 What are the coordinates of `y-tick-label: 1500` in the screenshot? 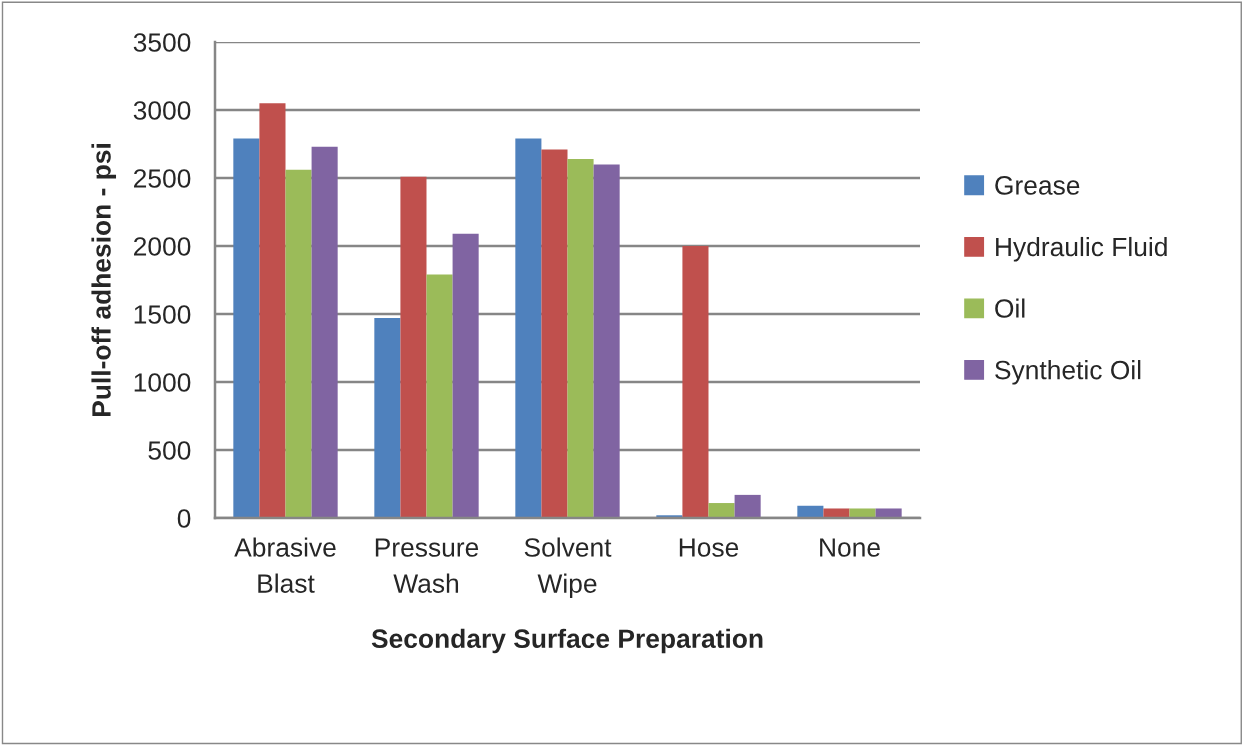 It's located at (162, 314).